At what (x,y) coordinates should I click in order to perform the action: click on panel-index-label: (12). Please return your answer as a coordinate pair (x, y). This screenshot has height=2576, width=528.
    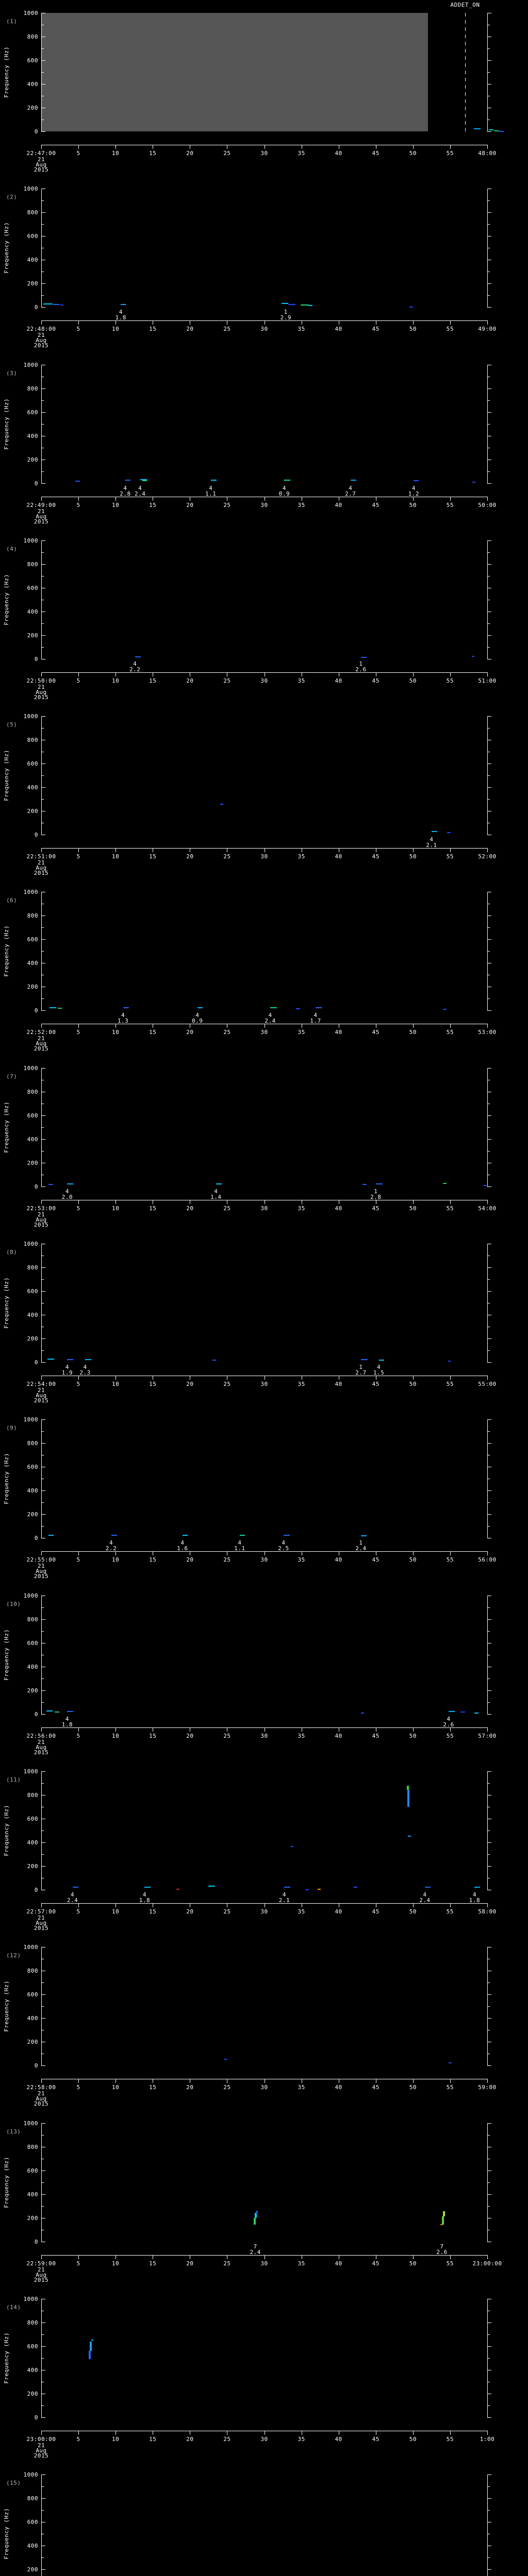
    Looking at the image, I should click on (13, 1955).